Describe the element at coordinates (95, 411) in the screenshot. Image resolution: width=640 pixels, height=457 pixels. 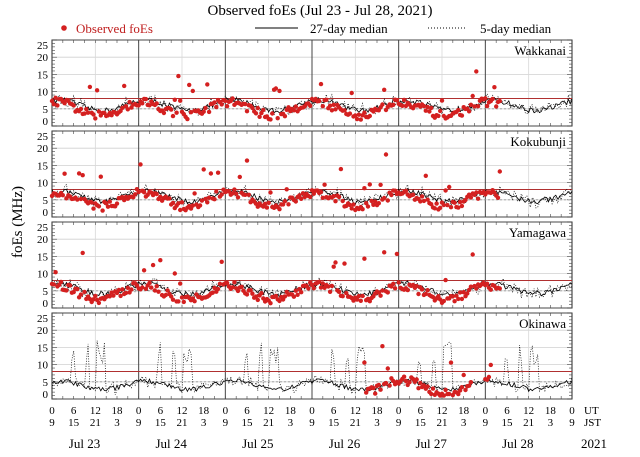
I see `x-tick-ut-label: 12` at that location.